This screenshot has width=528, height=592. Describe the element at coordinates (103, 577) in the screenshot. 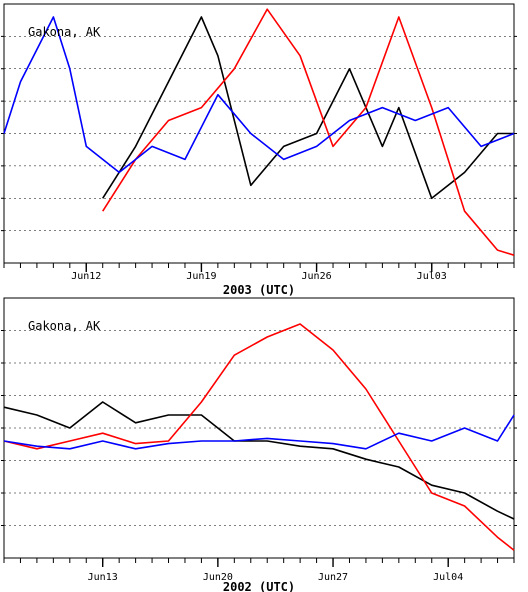

I see `x-tick-label: Jun13` at that location.